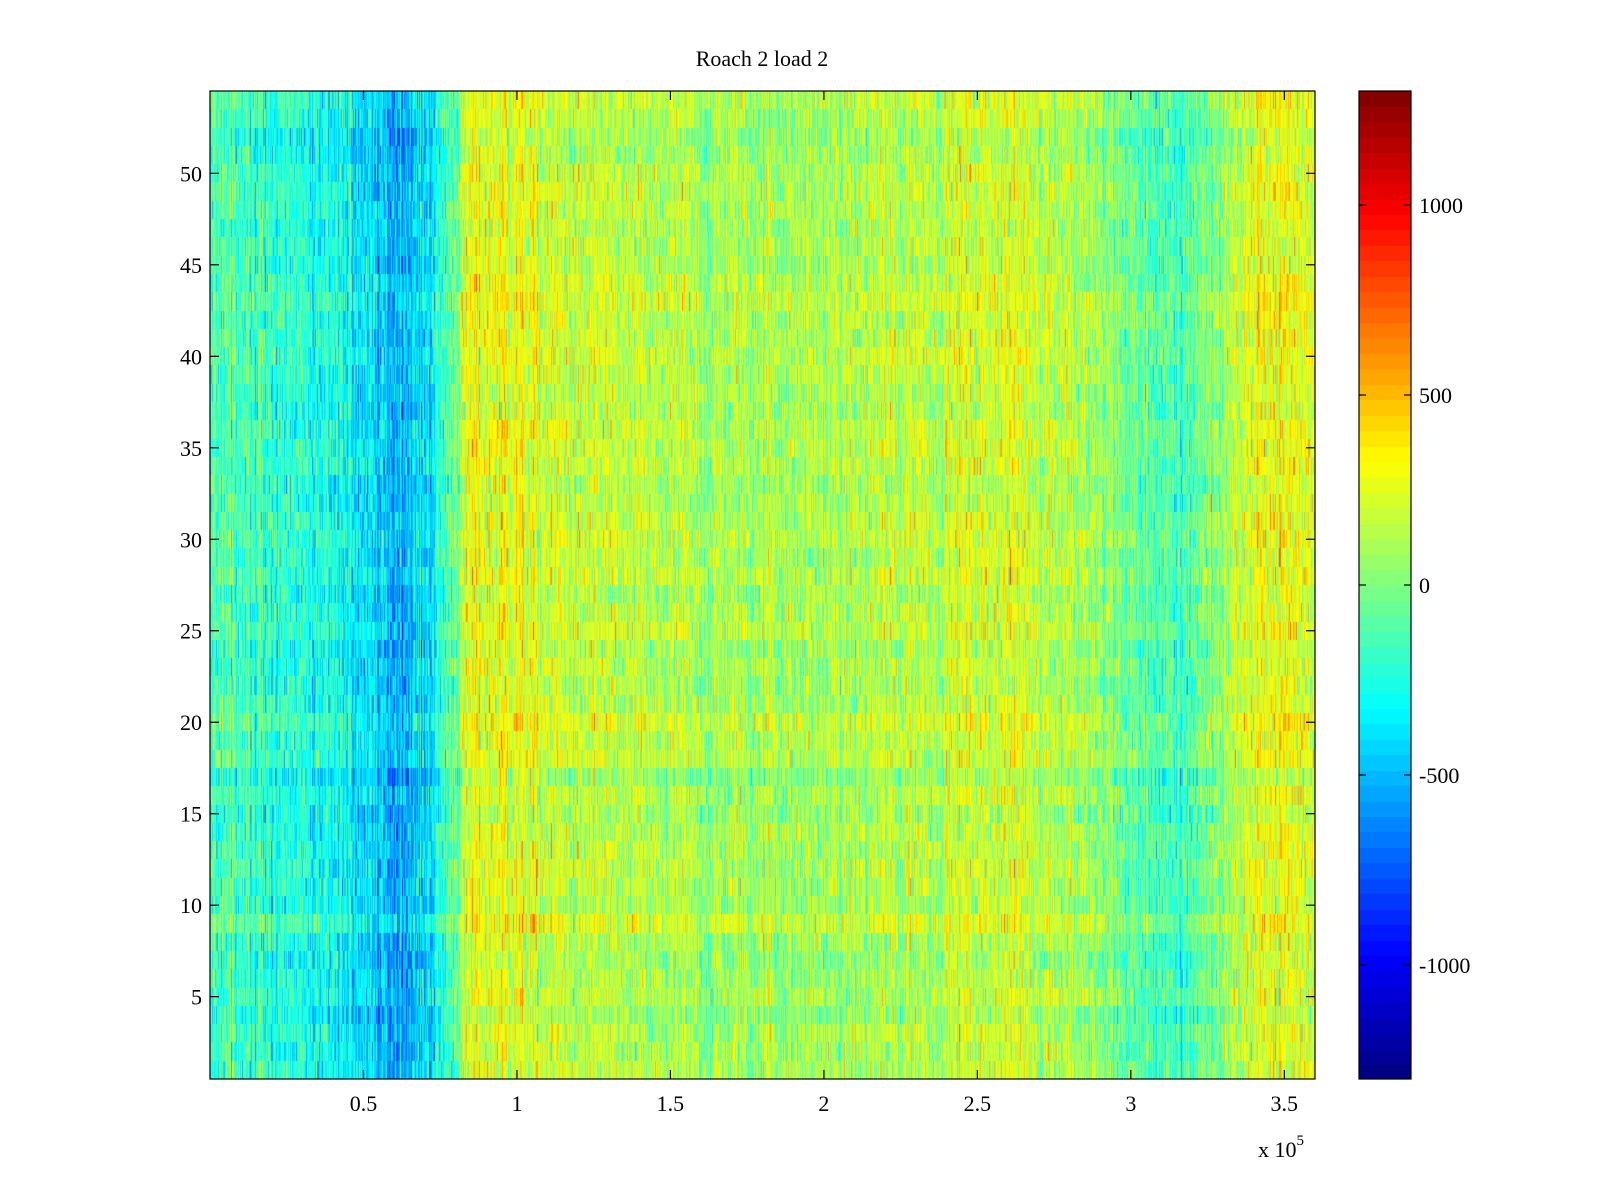  Describe the element at coordinates (191, 265) in the screenshot. I see `y-tick-label: 45` at that location.